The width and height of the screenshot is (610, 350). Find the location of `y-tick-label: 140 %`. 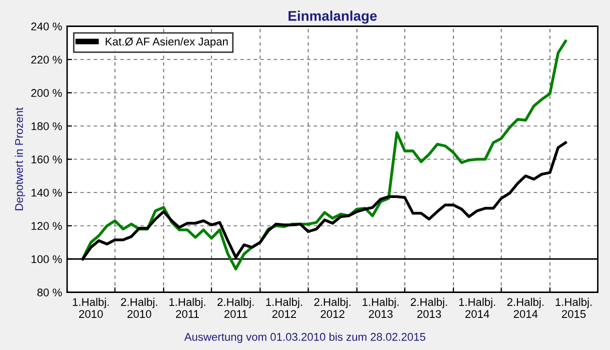

y-tick-label: 140 % is located at coordinates (47, 192).